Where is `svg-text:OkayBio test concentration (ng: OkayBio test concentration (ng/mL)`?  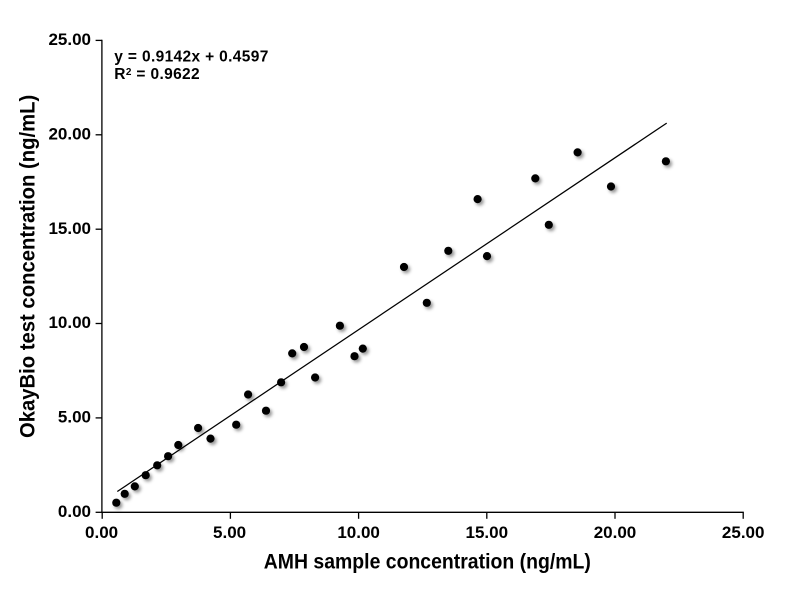 svg-text:OkayBio test concentration (ng: OkayBio test concentration (ng/mL) is located at coordinates (28, 266).